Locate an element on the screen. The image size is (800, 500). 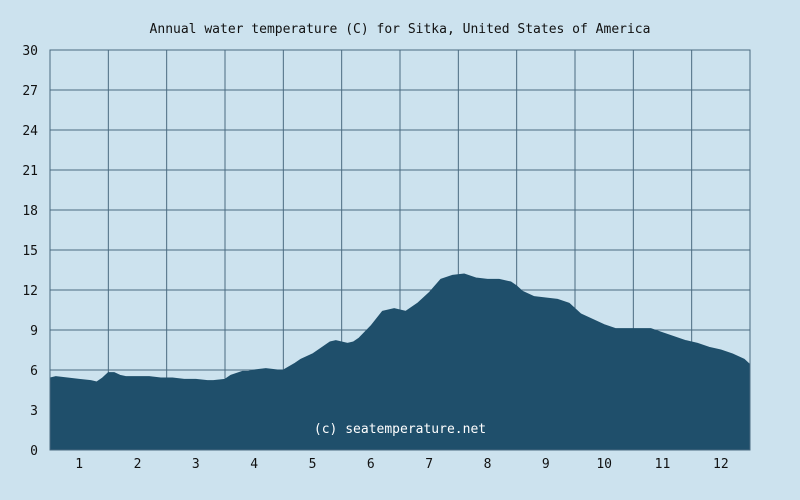
y-tick-label: 27 is located at coordinates (30, 91).